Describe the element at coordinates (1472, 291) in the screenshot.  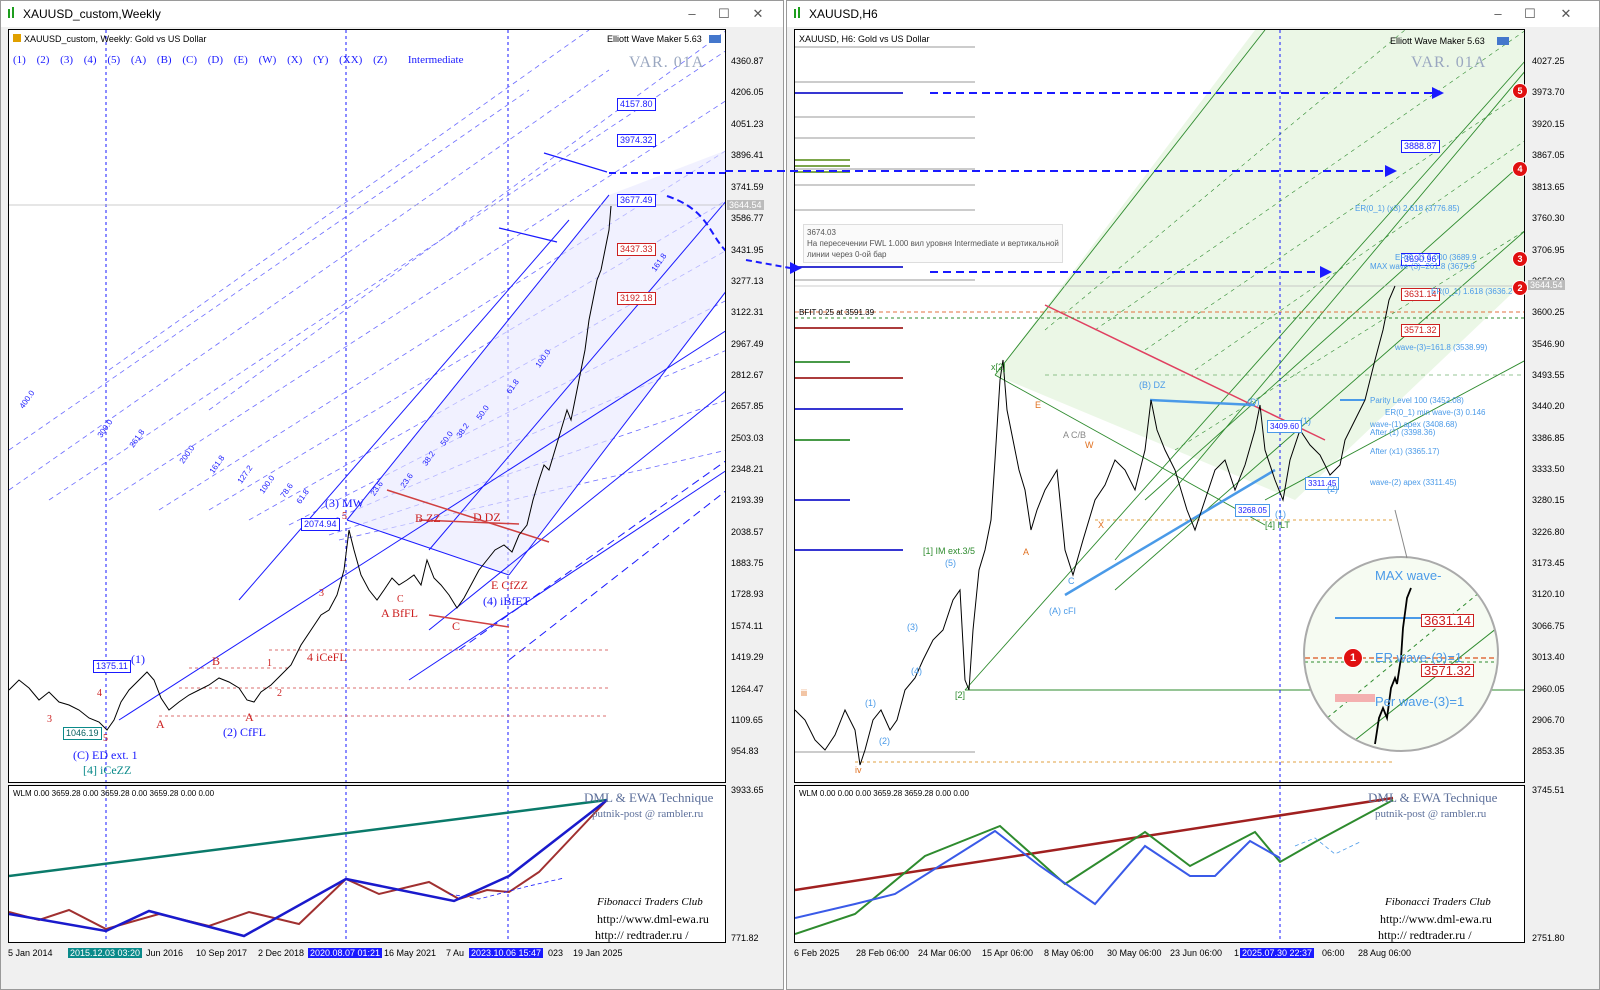
I see `fib-level-text: ER(0_1) 1.618 (3636.2` at that location.